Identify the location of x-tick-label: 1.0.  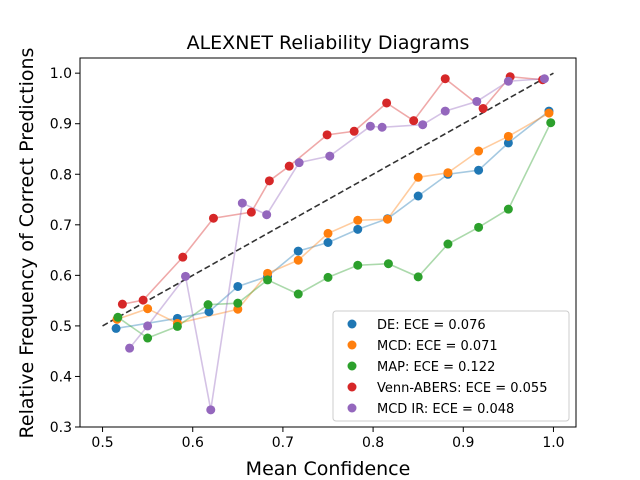
(553, 443).